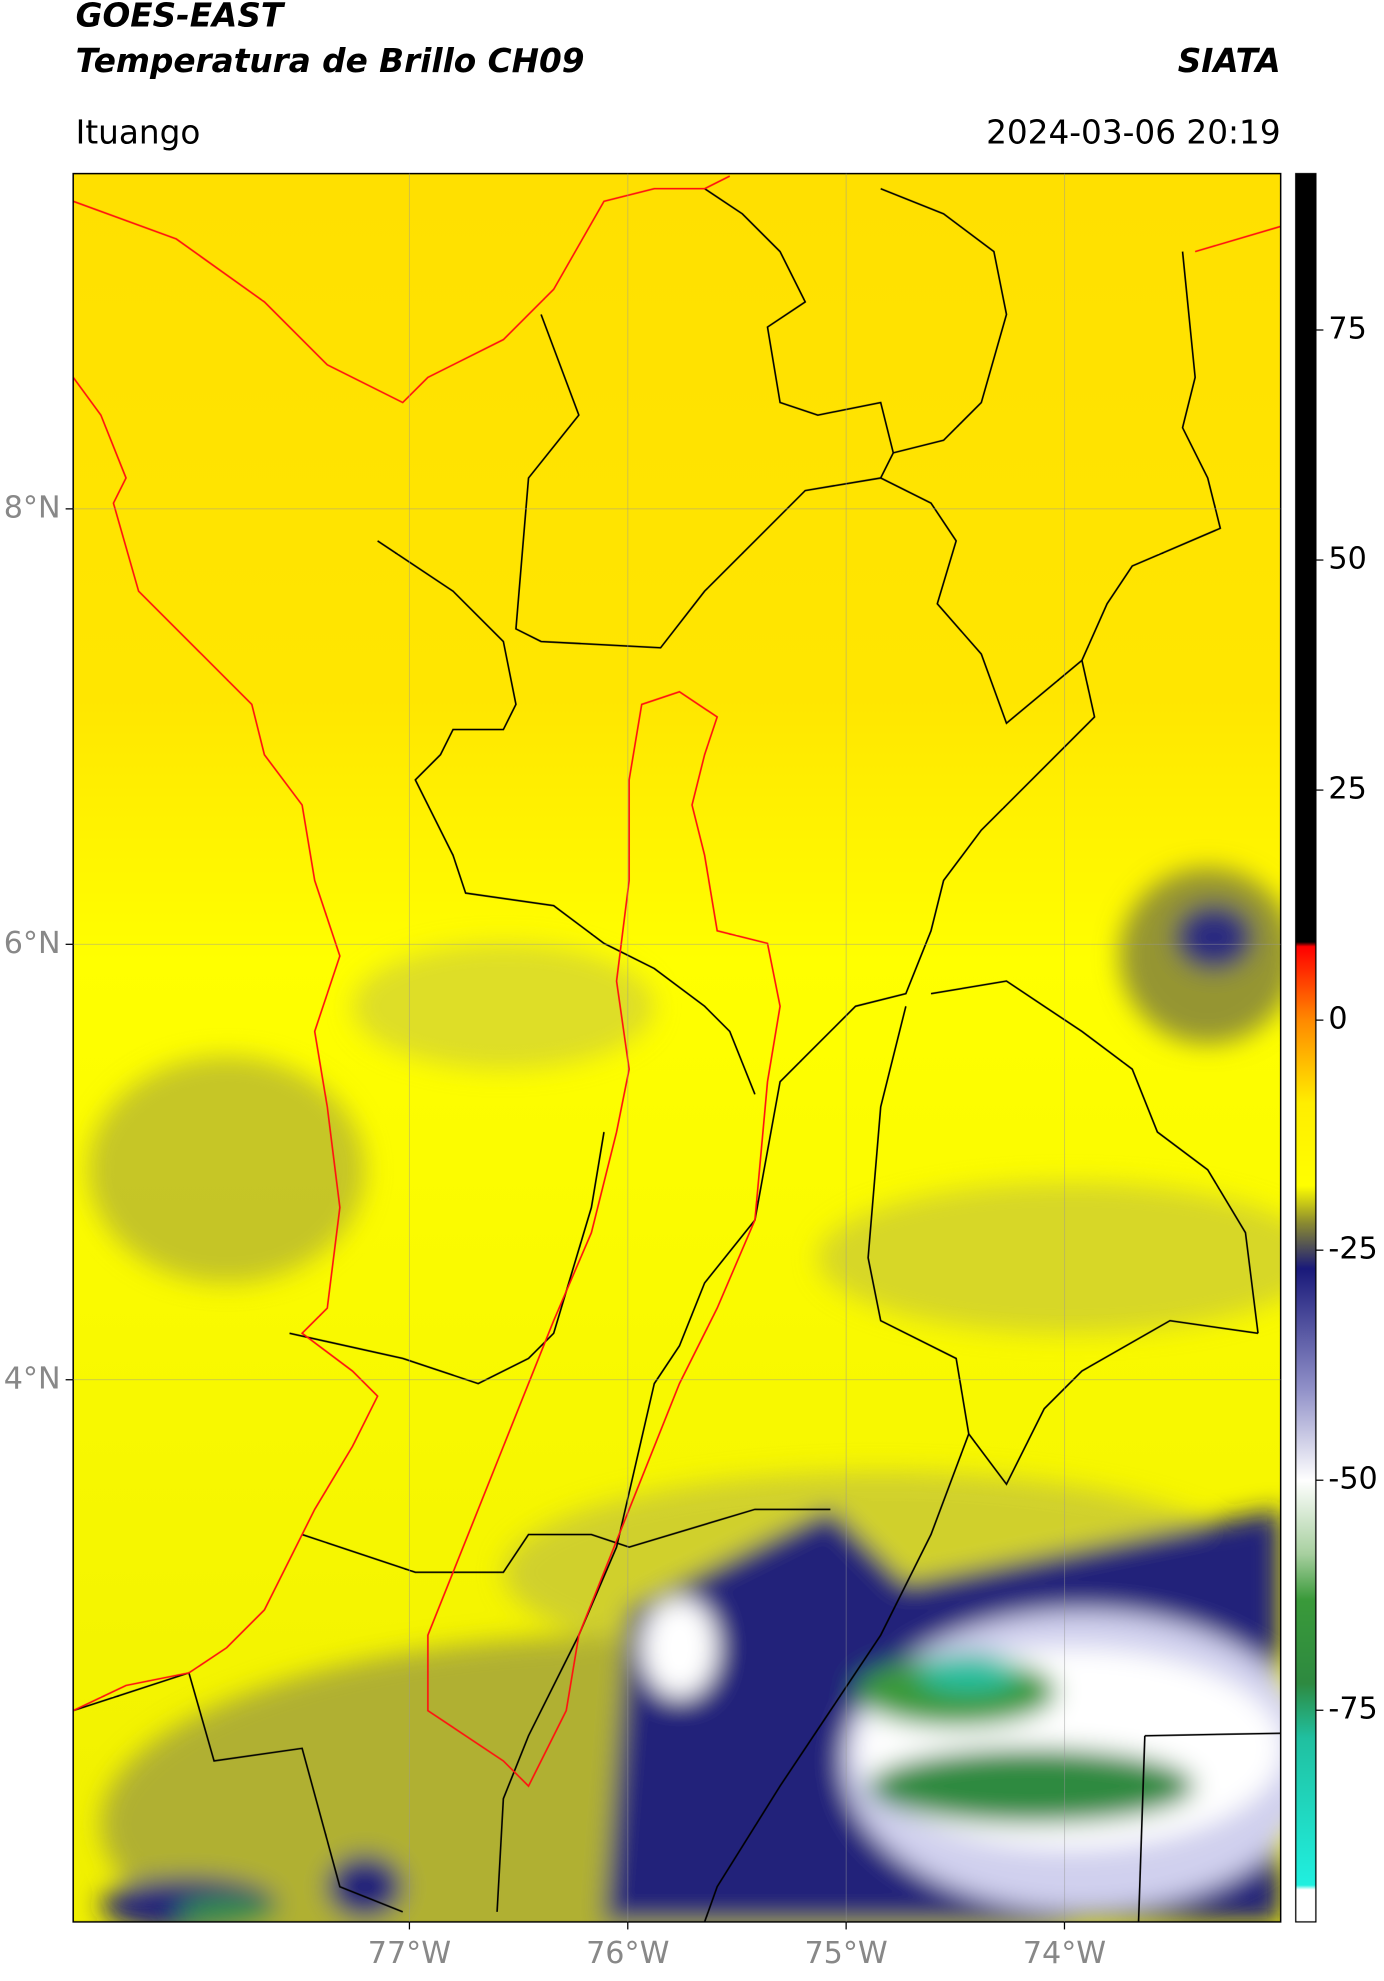 Image resolution: width=1384 pixels, height=1981 pixels. I want to click on y-tick-label: 6°N, so click(32, 943).